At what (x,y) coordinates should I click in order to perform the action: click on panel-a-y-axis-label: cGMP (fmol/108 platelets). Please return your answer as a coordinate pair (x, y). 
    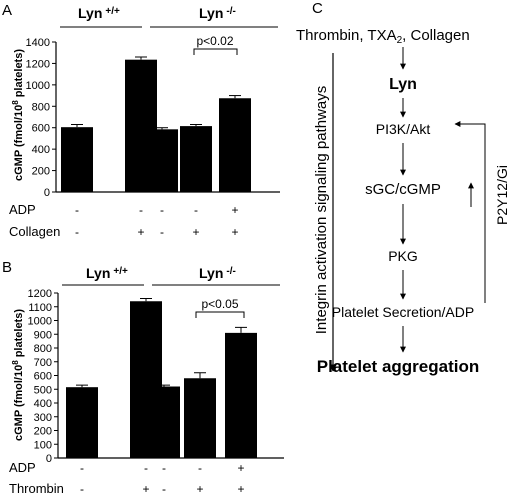
    Looking at the image, I should click on (18, 115).